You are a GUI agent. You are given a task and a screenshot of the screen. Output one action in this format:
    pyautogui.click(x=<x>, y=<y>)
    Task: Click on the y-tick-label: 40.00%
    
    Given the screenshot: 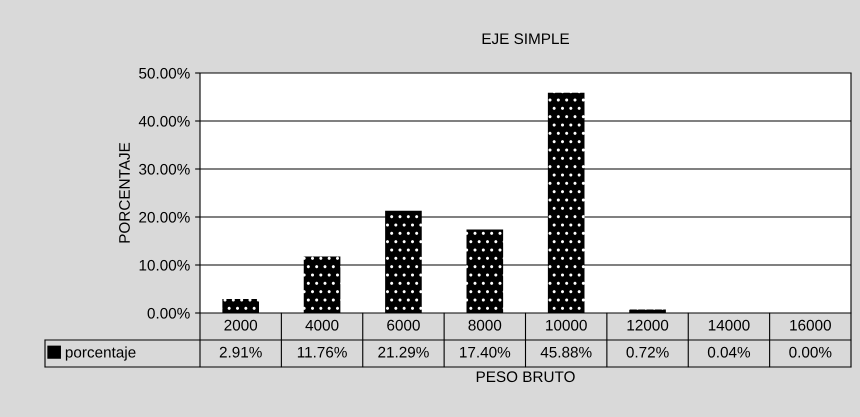 What is the action you would take?
    pyautogui.click(x=164, y=121)
    